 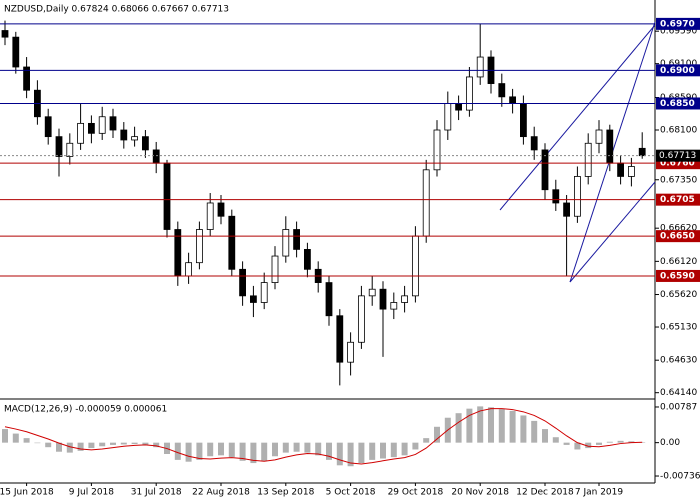 I want to click on y-tick-label: 0.66620, so click(x=678, y=229).